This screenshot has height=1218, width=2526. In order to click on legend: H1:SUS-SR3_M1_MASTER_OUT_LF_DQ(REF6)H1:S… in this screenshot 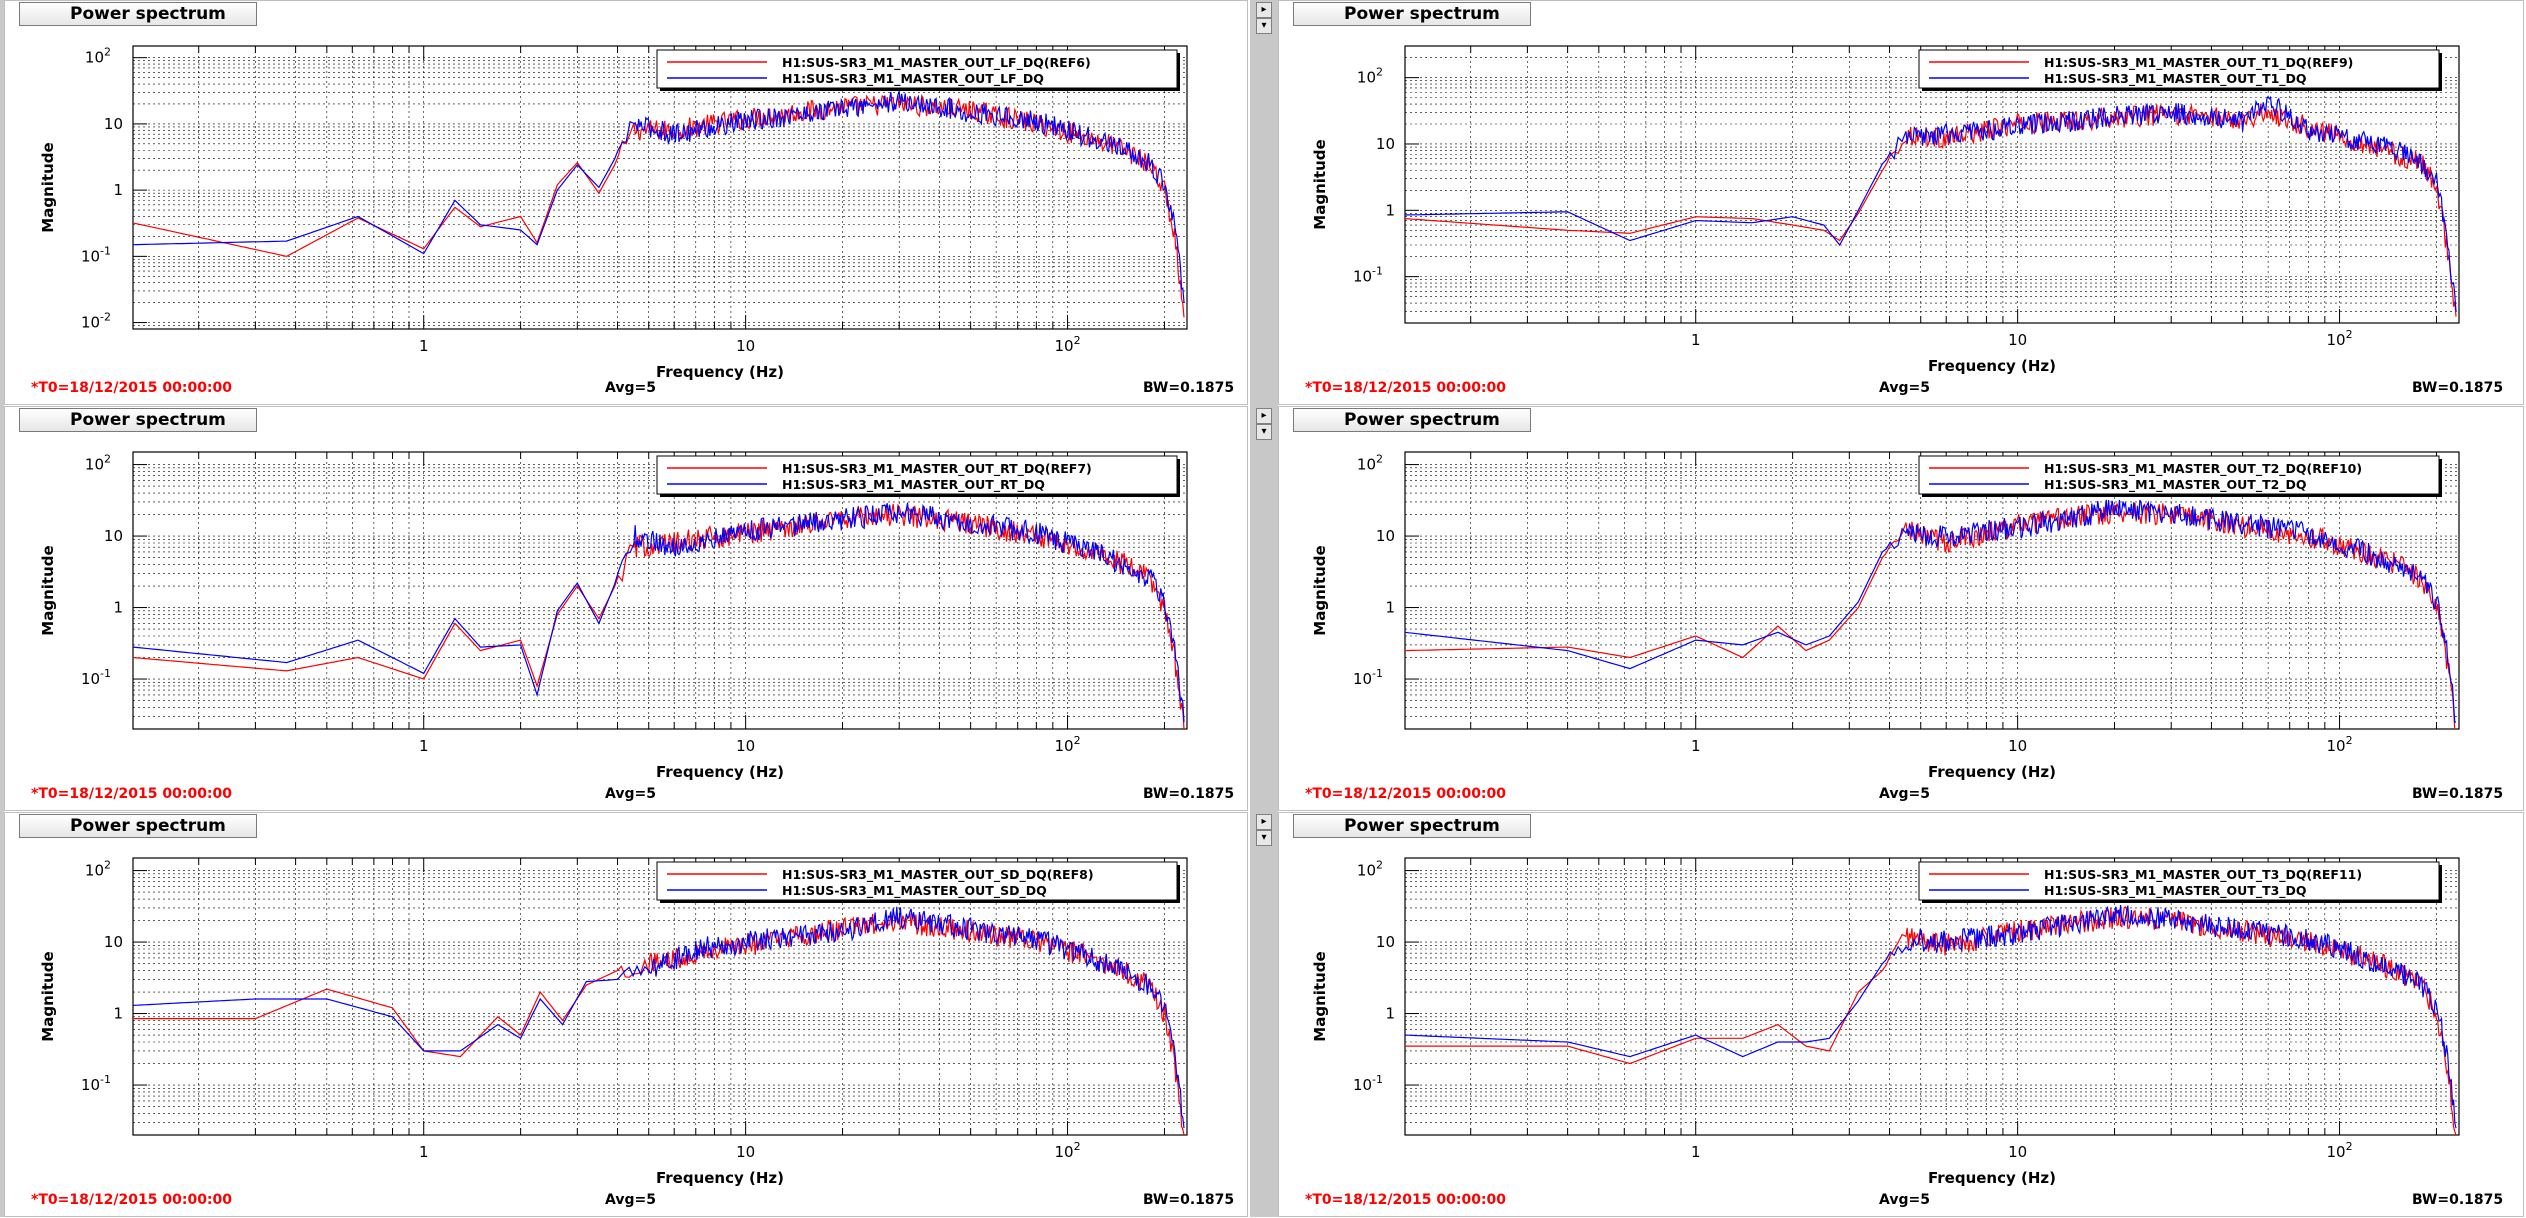, I will do `click(918, 70)`.